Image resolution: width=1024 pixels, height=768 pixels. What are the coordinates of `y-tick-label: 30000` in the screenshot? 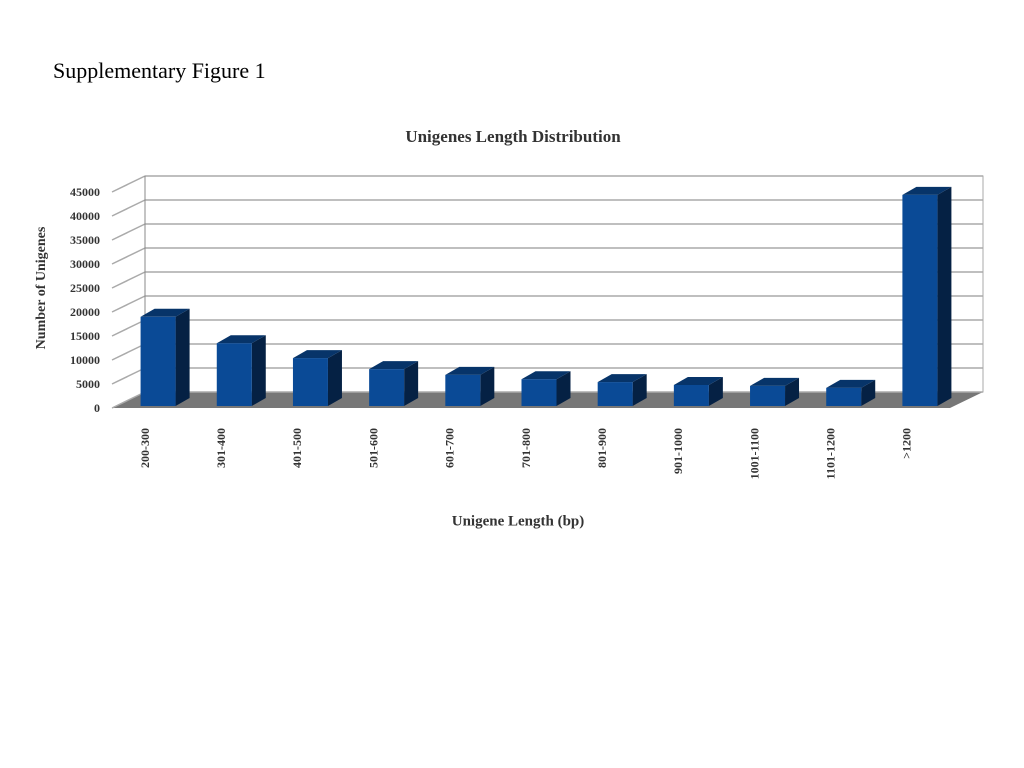 It's located at (85, 264).